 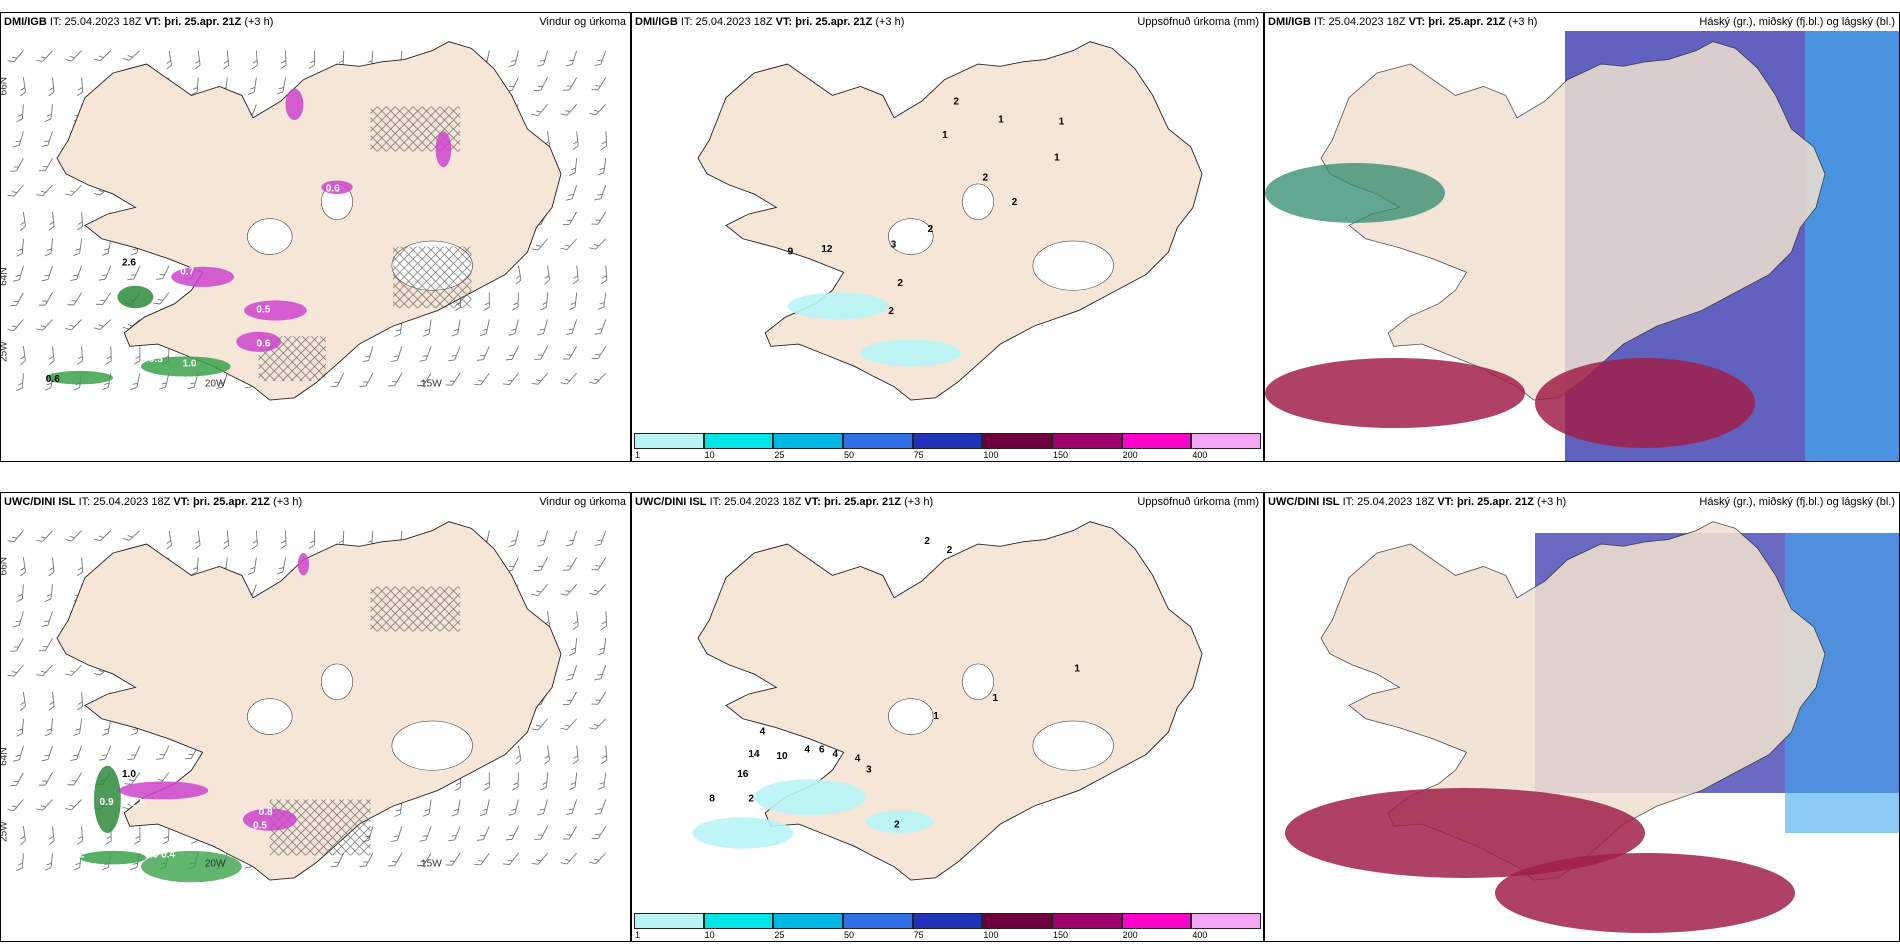 What do you see at coordinates (5, 566) in the screenshot?
I see `lat-label: 66N` at bounding box center [5, 566].